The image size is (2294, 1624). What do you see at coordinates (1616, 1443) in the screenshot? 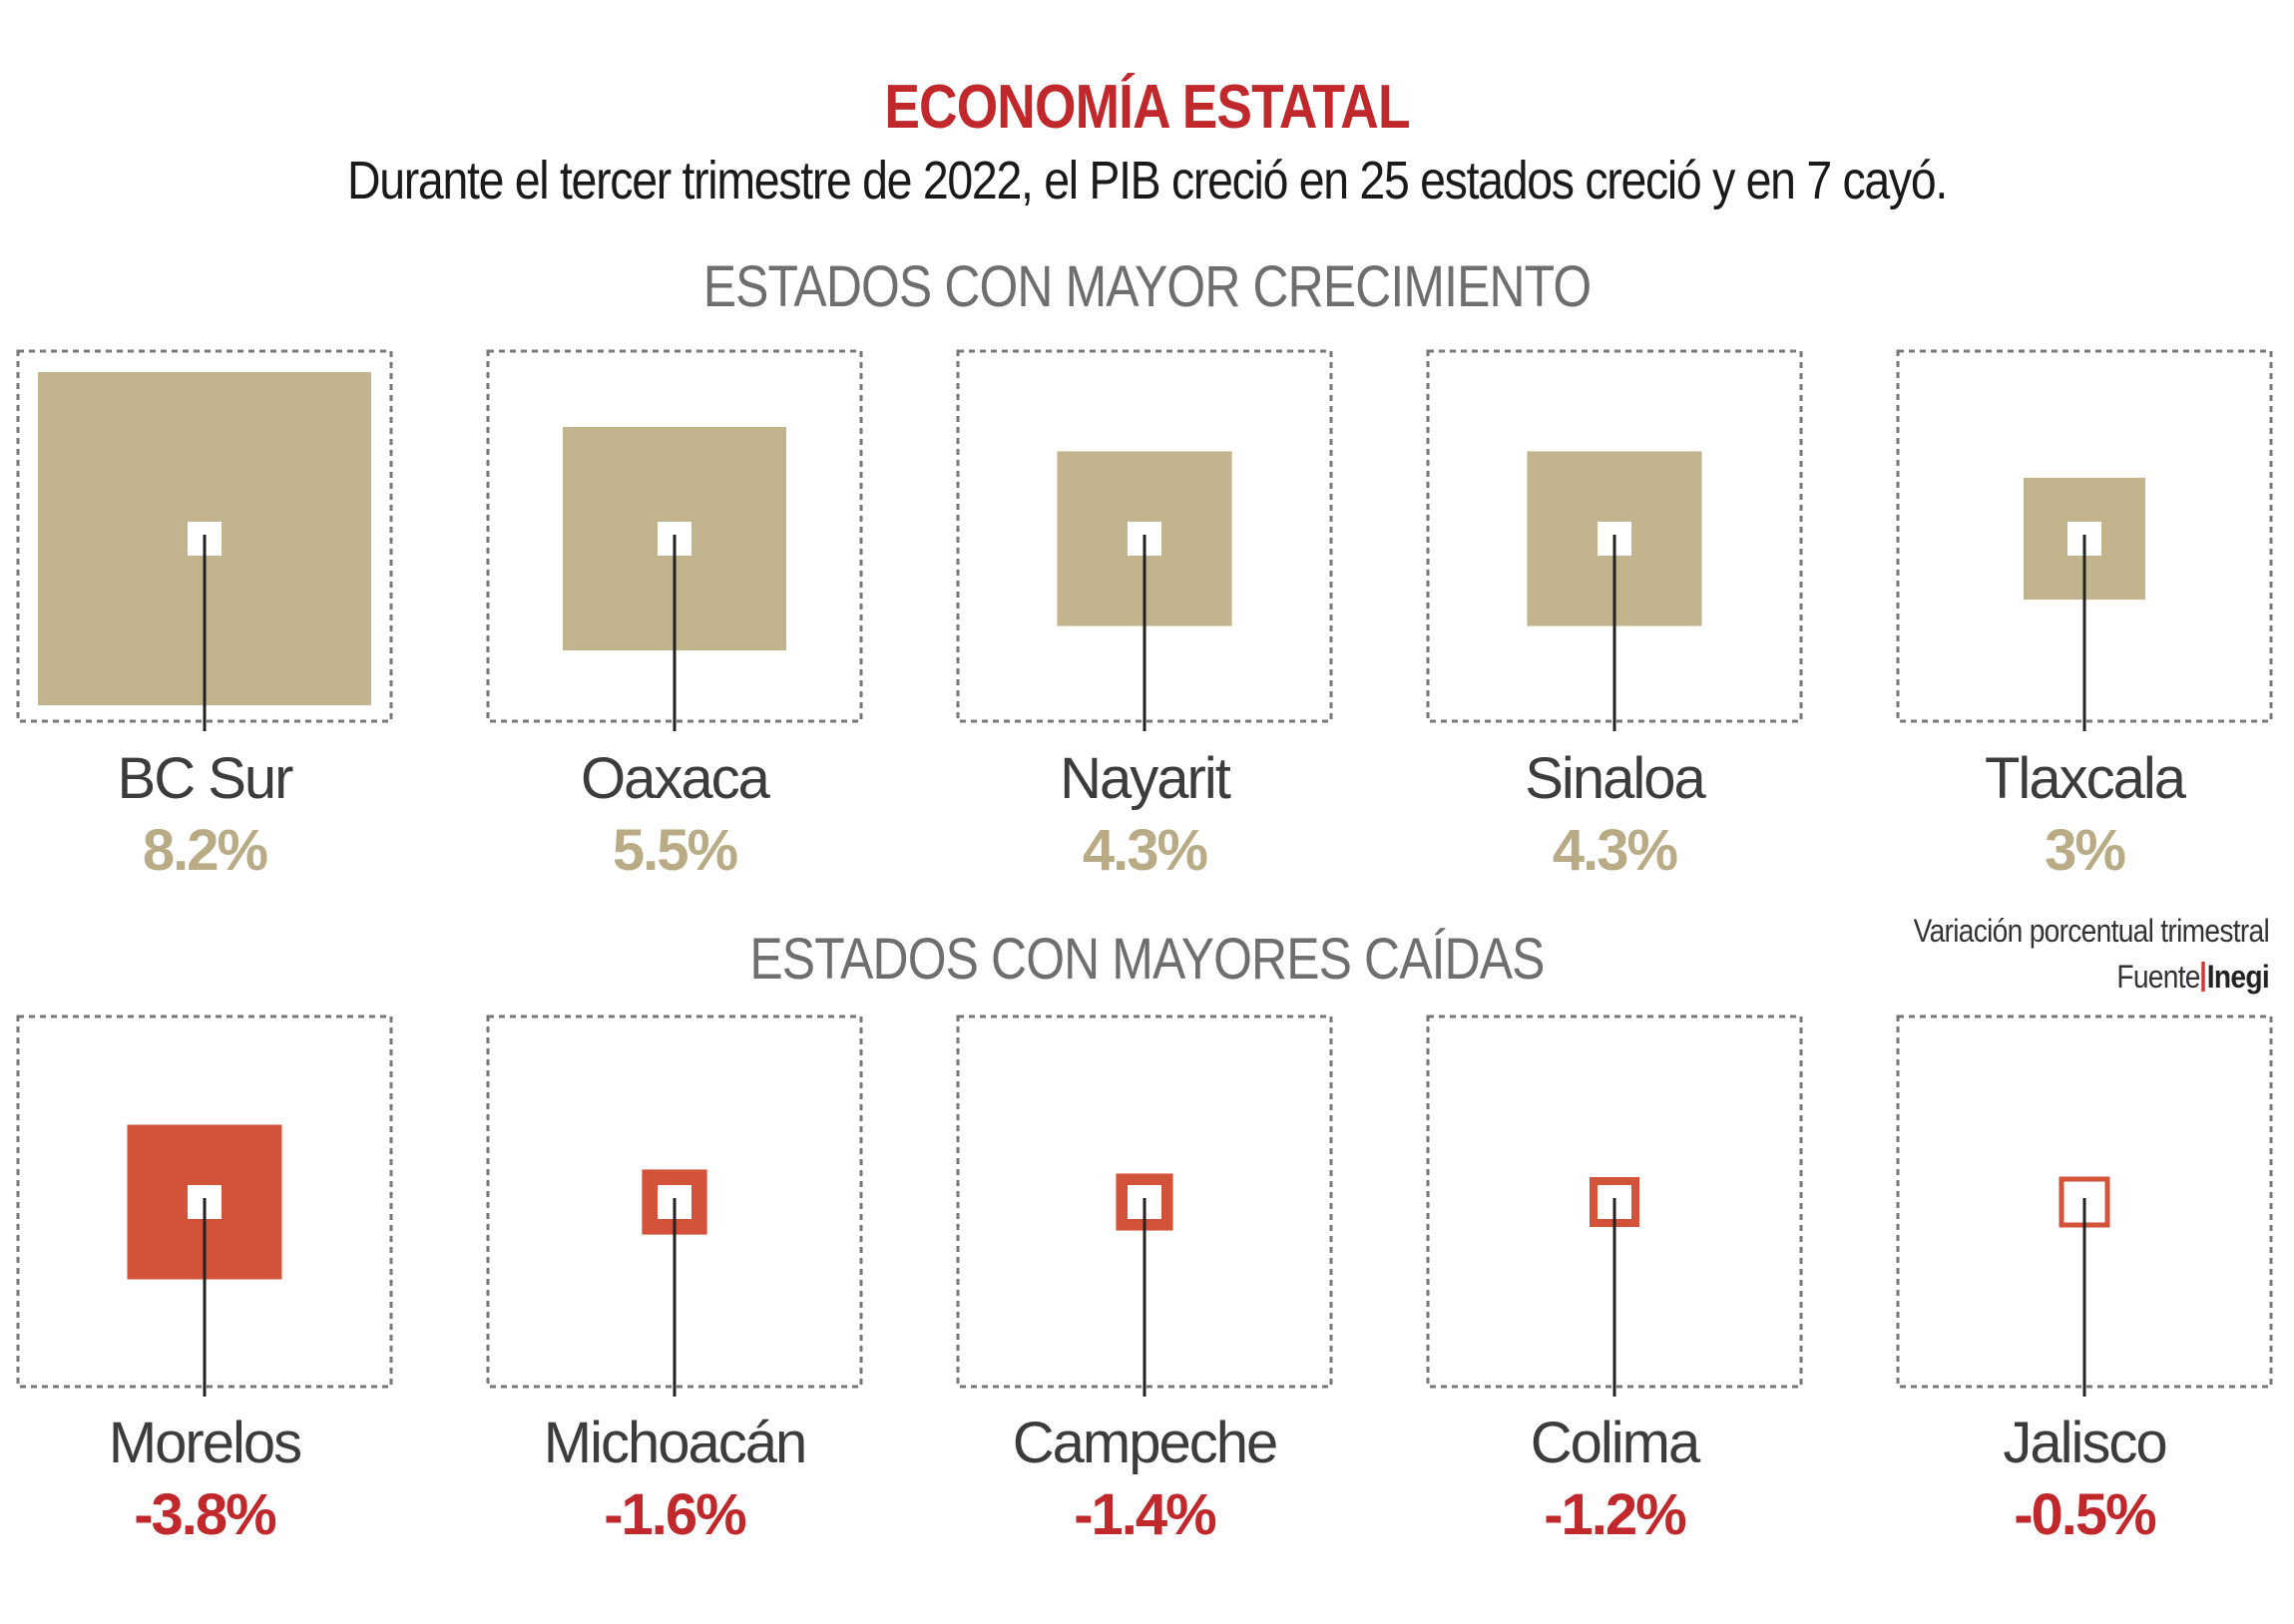
I see `category-label: Colima` at bounding box center [1616, 1443].